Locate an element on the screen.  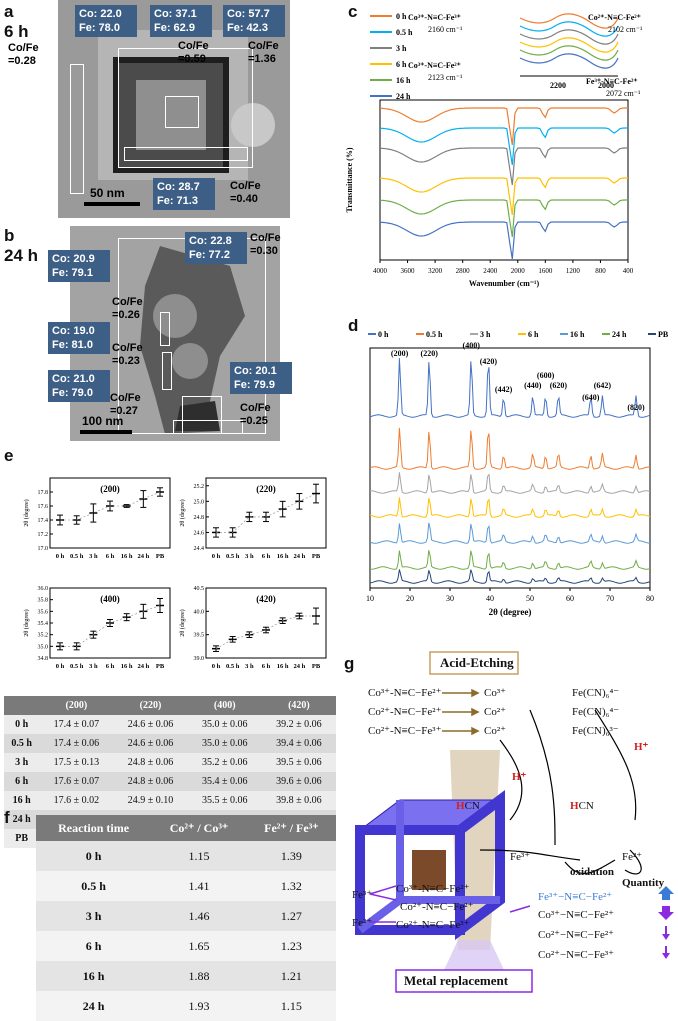
e-cell: 16 h is located at coordinates (22, 800).